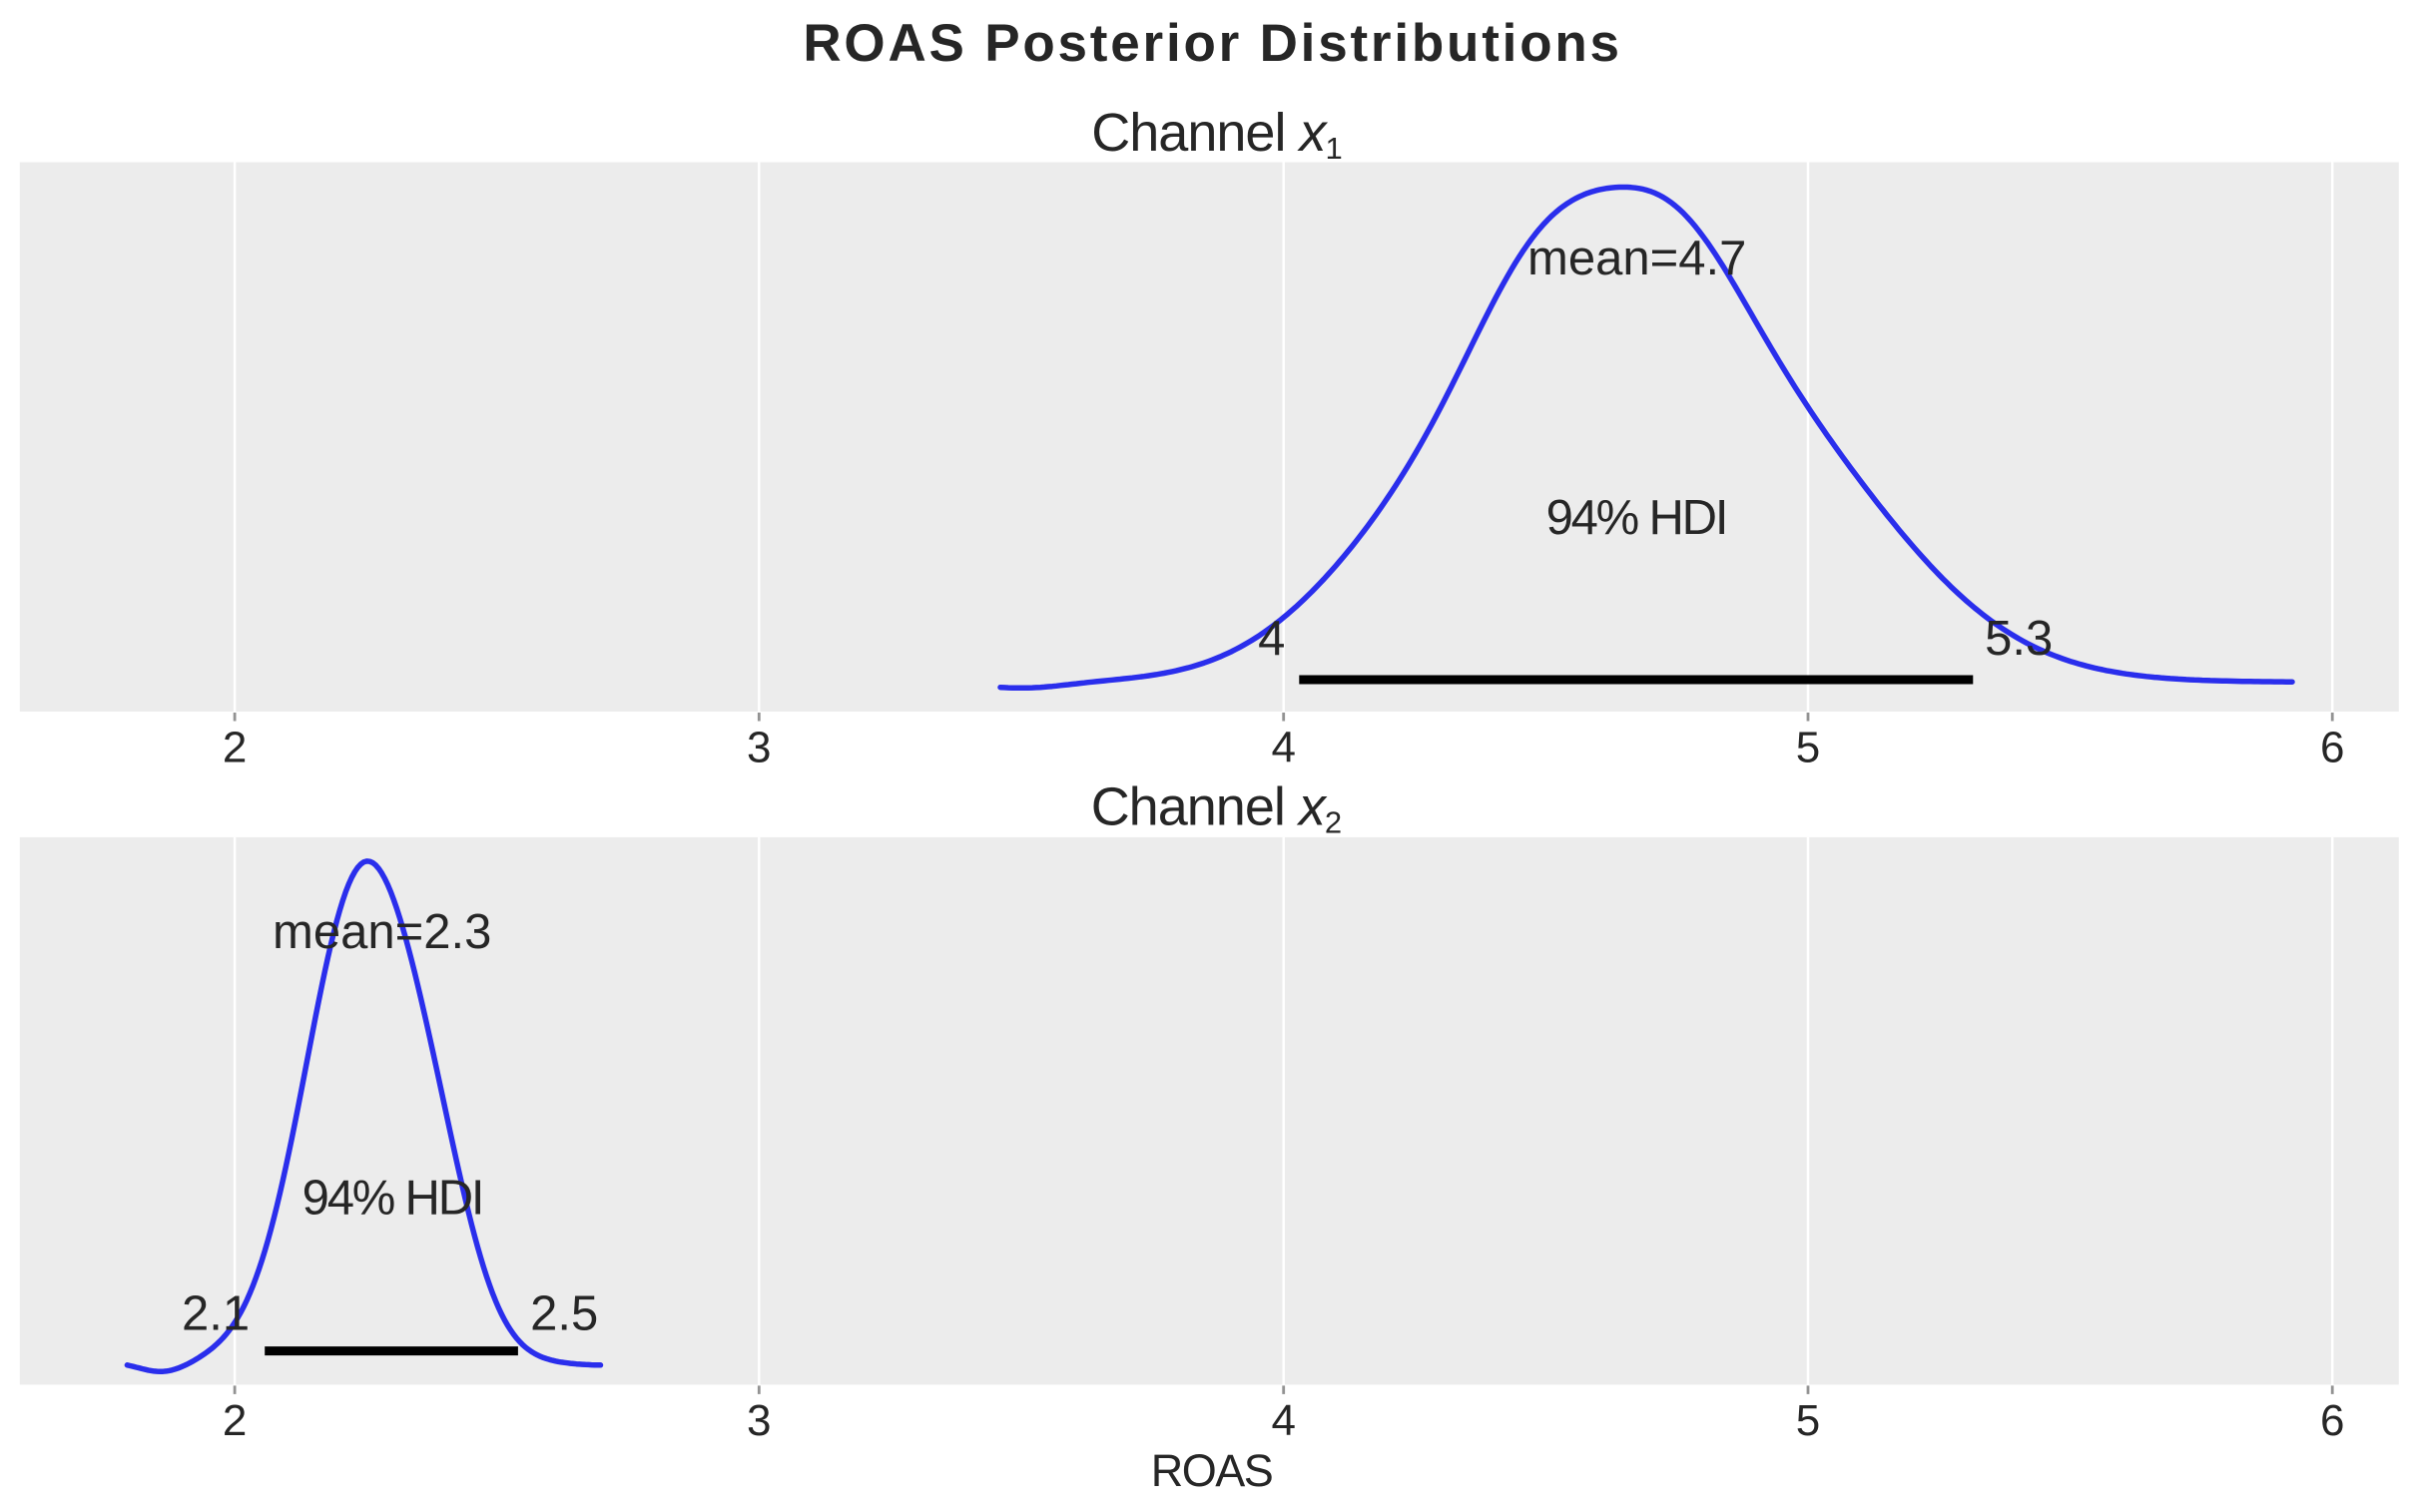 The width and height of the screenshot is (2419, 1512). What do you see at coordinates (1637, 258) in the screenshot?
I see `svg-text: mean=4.7` at bounding box center [1637, 258].